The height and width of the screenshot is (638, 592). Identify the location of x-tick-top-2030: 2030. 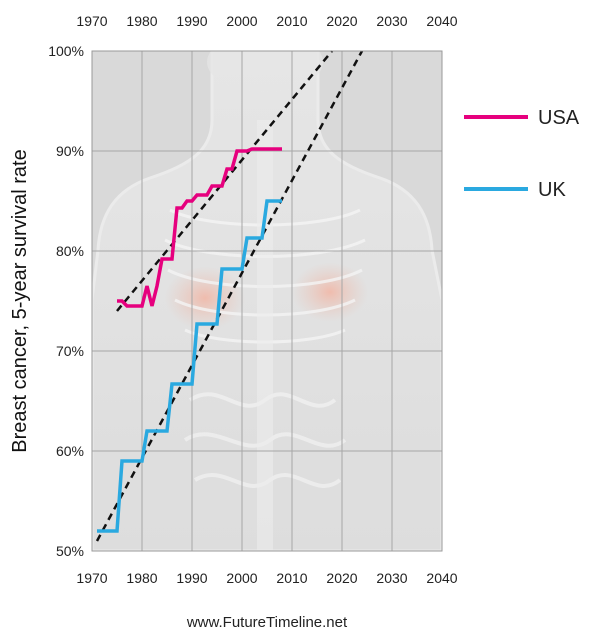
(391, 21).